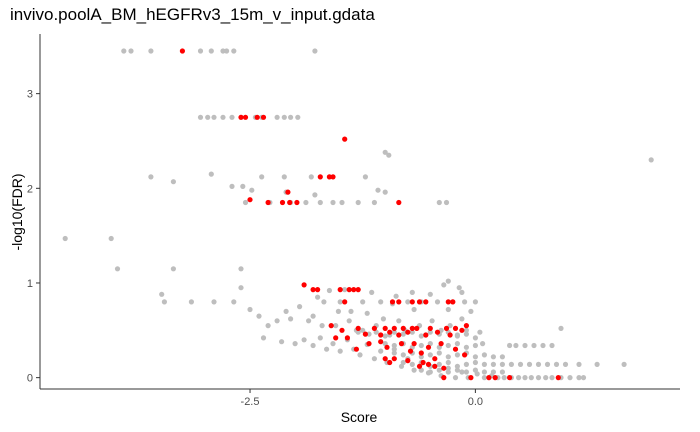  What do you see at coordinates (17, 211) in the screenshot?
I see `y-axis-title: -log10(FDR)` at bounding box center [17, 211].